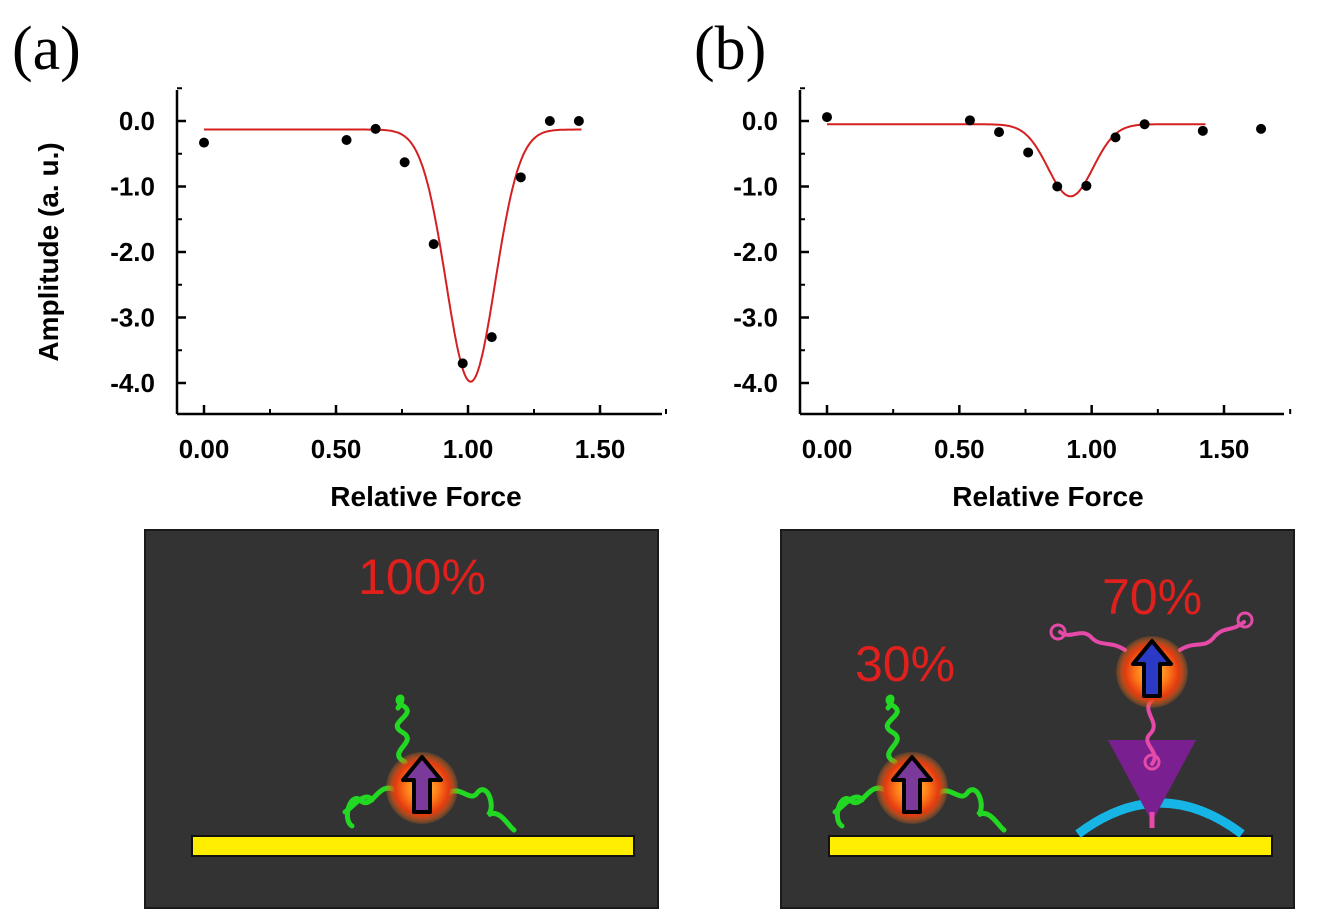 This screenshot has width=1341, height=922. What do you see at coordinates (1047, 496) in the screenshot?
I see `chart-b-x-title: Relative Force` at bounding box center [1047, 496].